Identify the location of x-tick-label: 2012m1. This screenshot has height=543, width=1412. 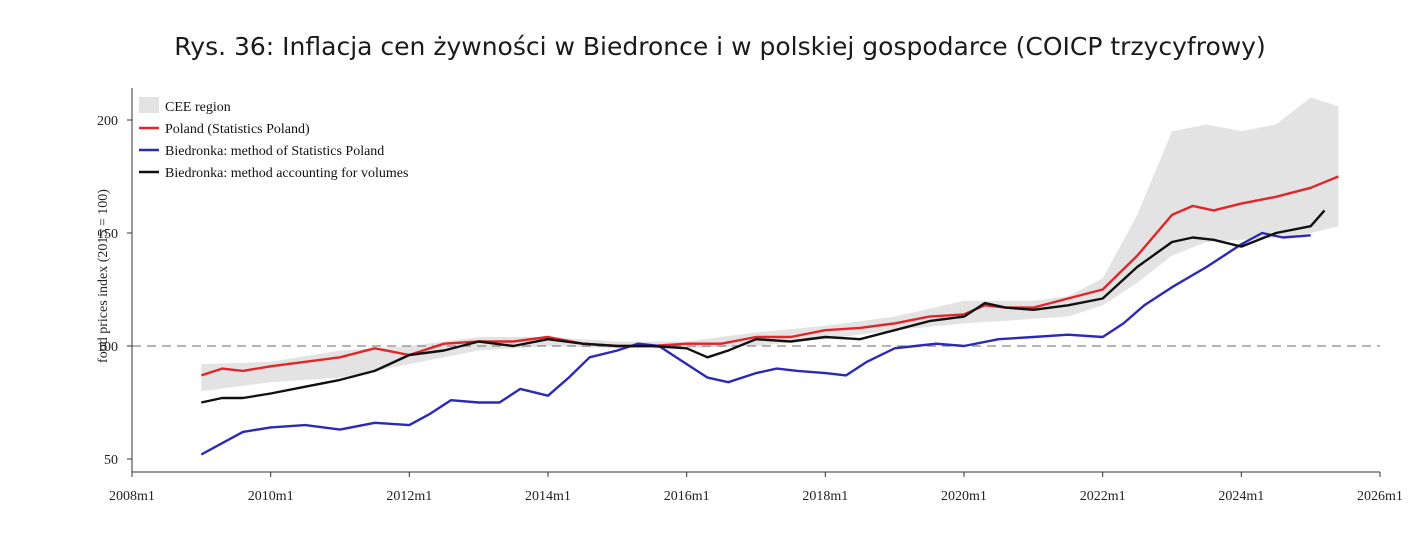
(409, 496).